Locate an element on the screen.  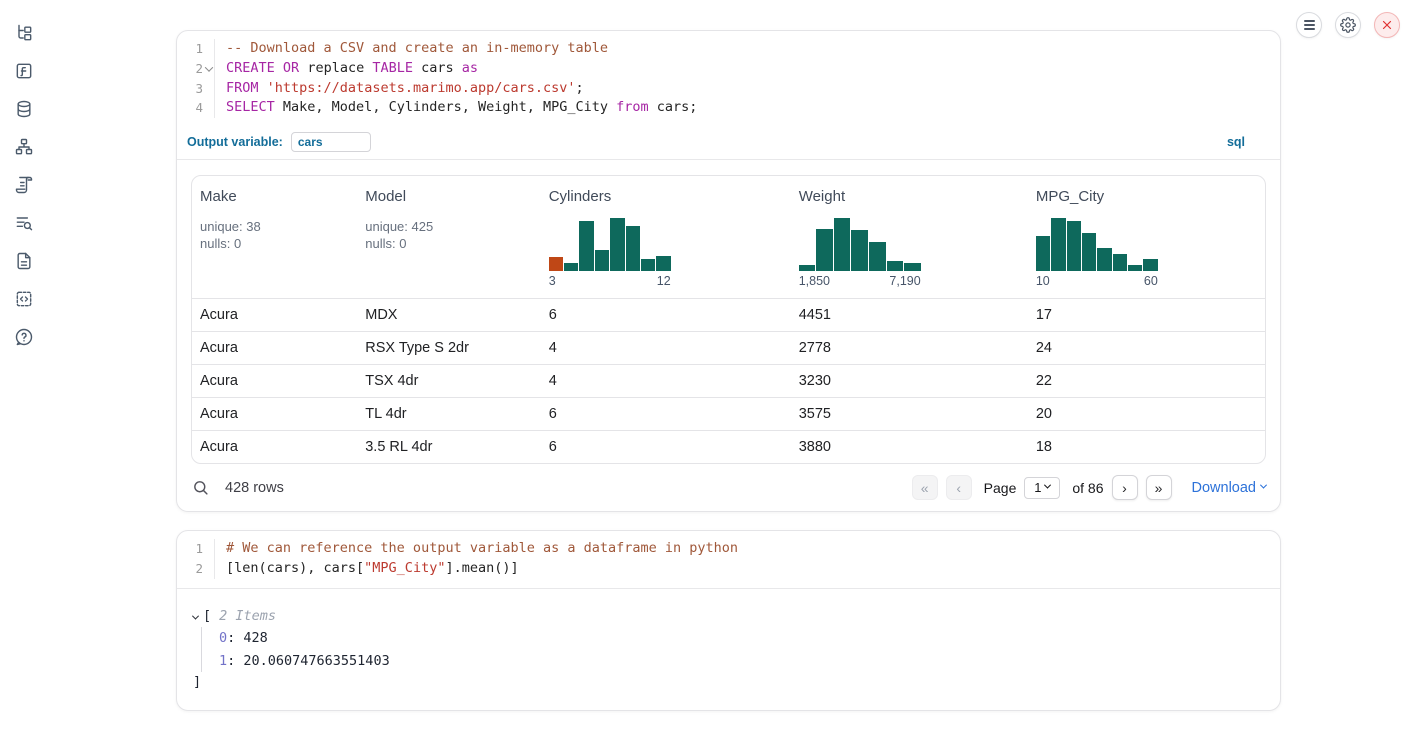
tree-close-bracket: ] is located at coordinates (197, 681).